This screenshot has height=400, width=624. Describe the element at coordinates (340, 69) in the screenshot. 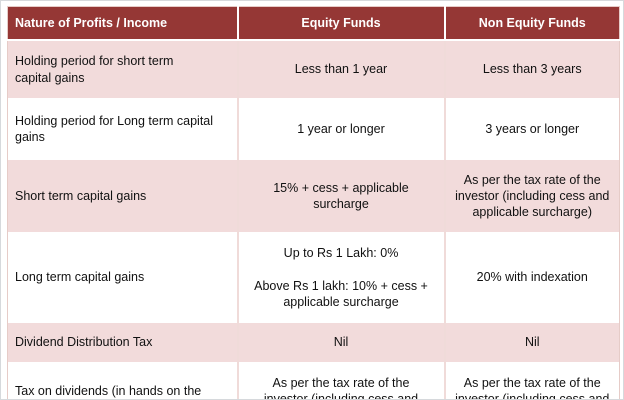

I see `equity-value: Less than 1 year` at that location.